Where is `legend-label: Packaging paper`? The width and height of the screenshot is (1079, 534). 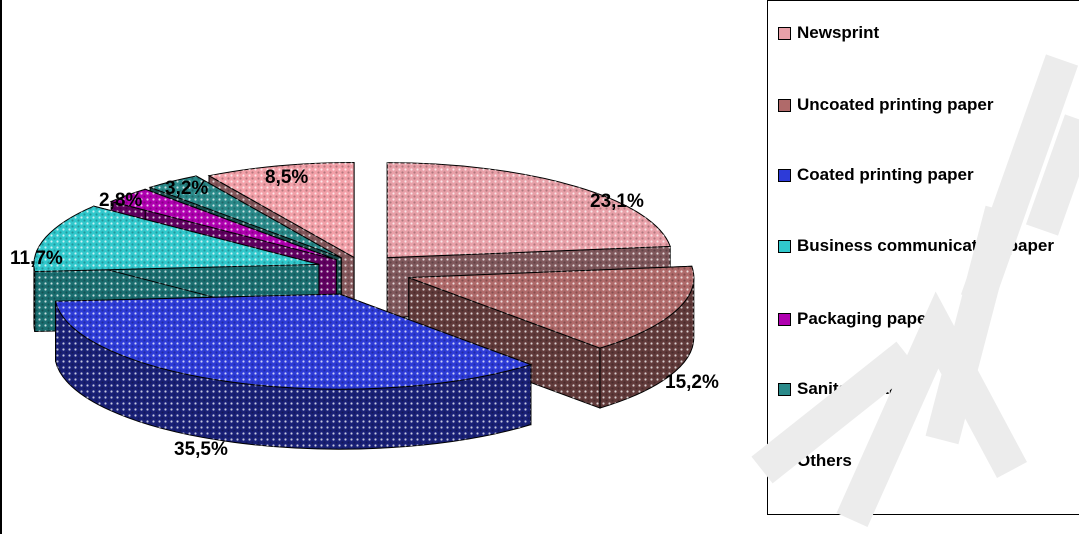 legend-label: Packaging paper is located at coordinates (865, 318).